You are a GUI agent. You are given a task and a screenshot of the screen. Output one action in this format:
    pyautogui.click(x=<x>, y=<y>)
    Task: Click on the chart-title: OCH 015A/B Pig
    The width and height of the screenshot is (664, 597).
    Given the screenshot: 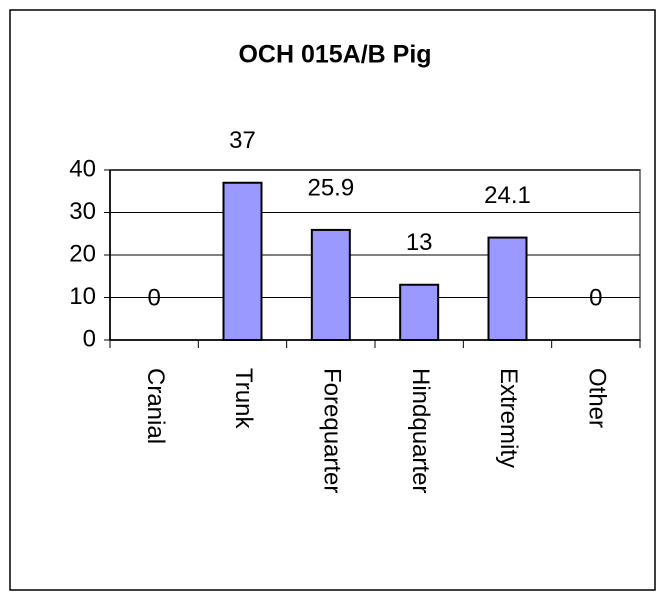 What is the action you would take?
    pyautogui.click(x=334, y=55)
    